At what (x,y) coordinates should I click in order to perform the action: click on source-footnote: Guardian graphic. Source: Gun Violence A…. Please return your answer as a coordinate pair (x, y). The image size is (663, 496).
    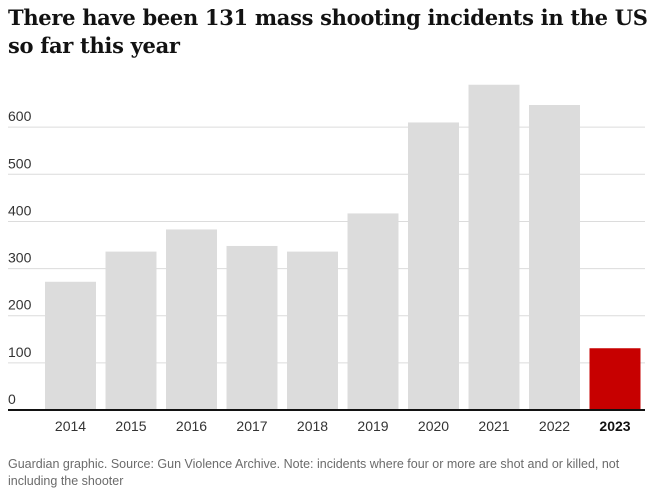
    Looking at the image, I should click on (314, 472).